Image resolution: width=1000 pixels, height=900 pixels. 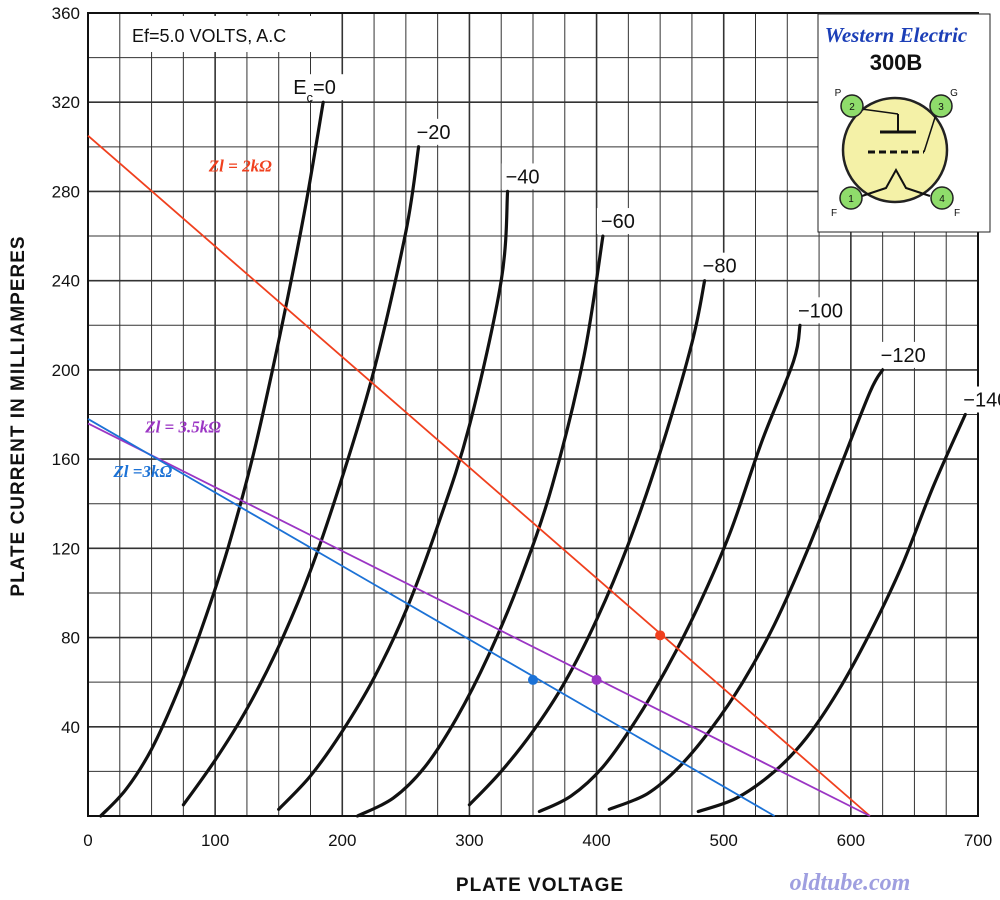 I want to click on pin-number: 1, so click(x=851, y=199).